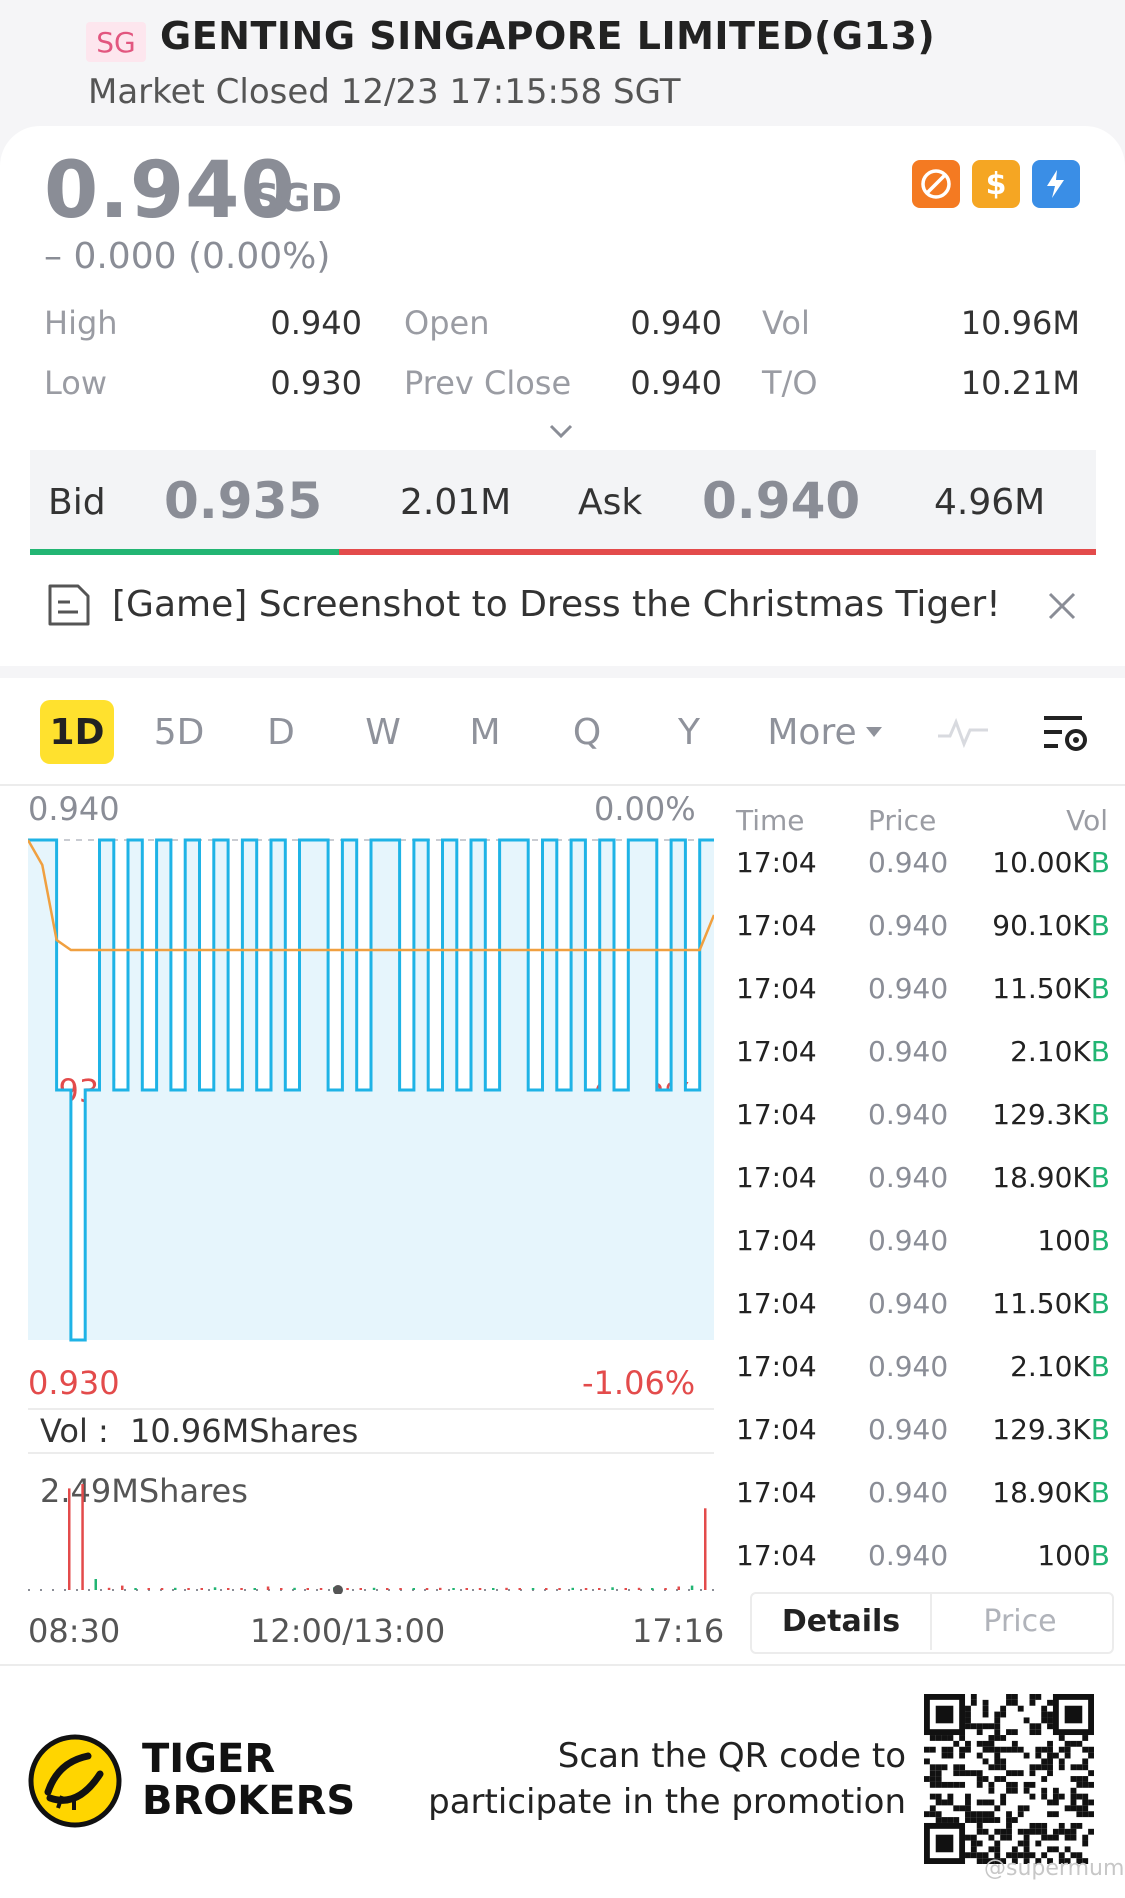  Describe the element at coordinates (1066, 734) in the screenshot. I see `chart-settings-icon` at that location.